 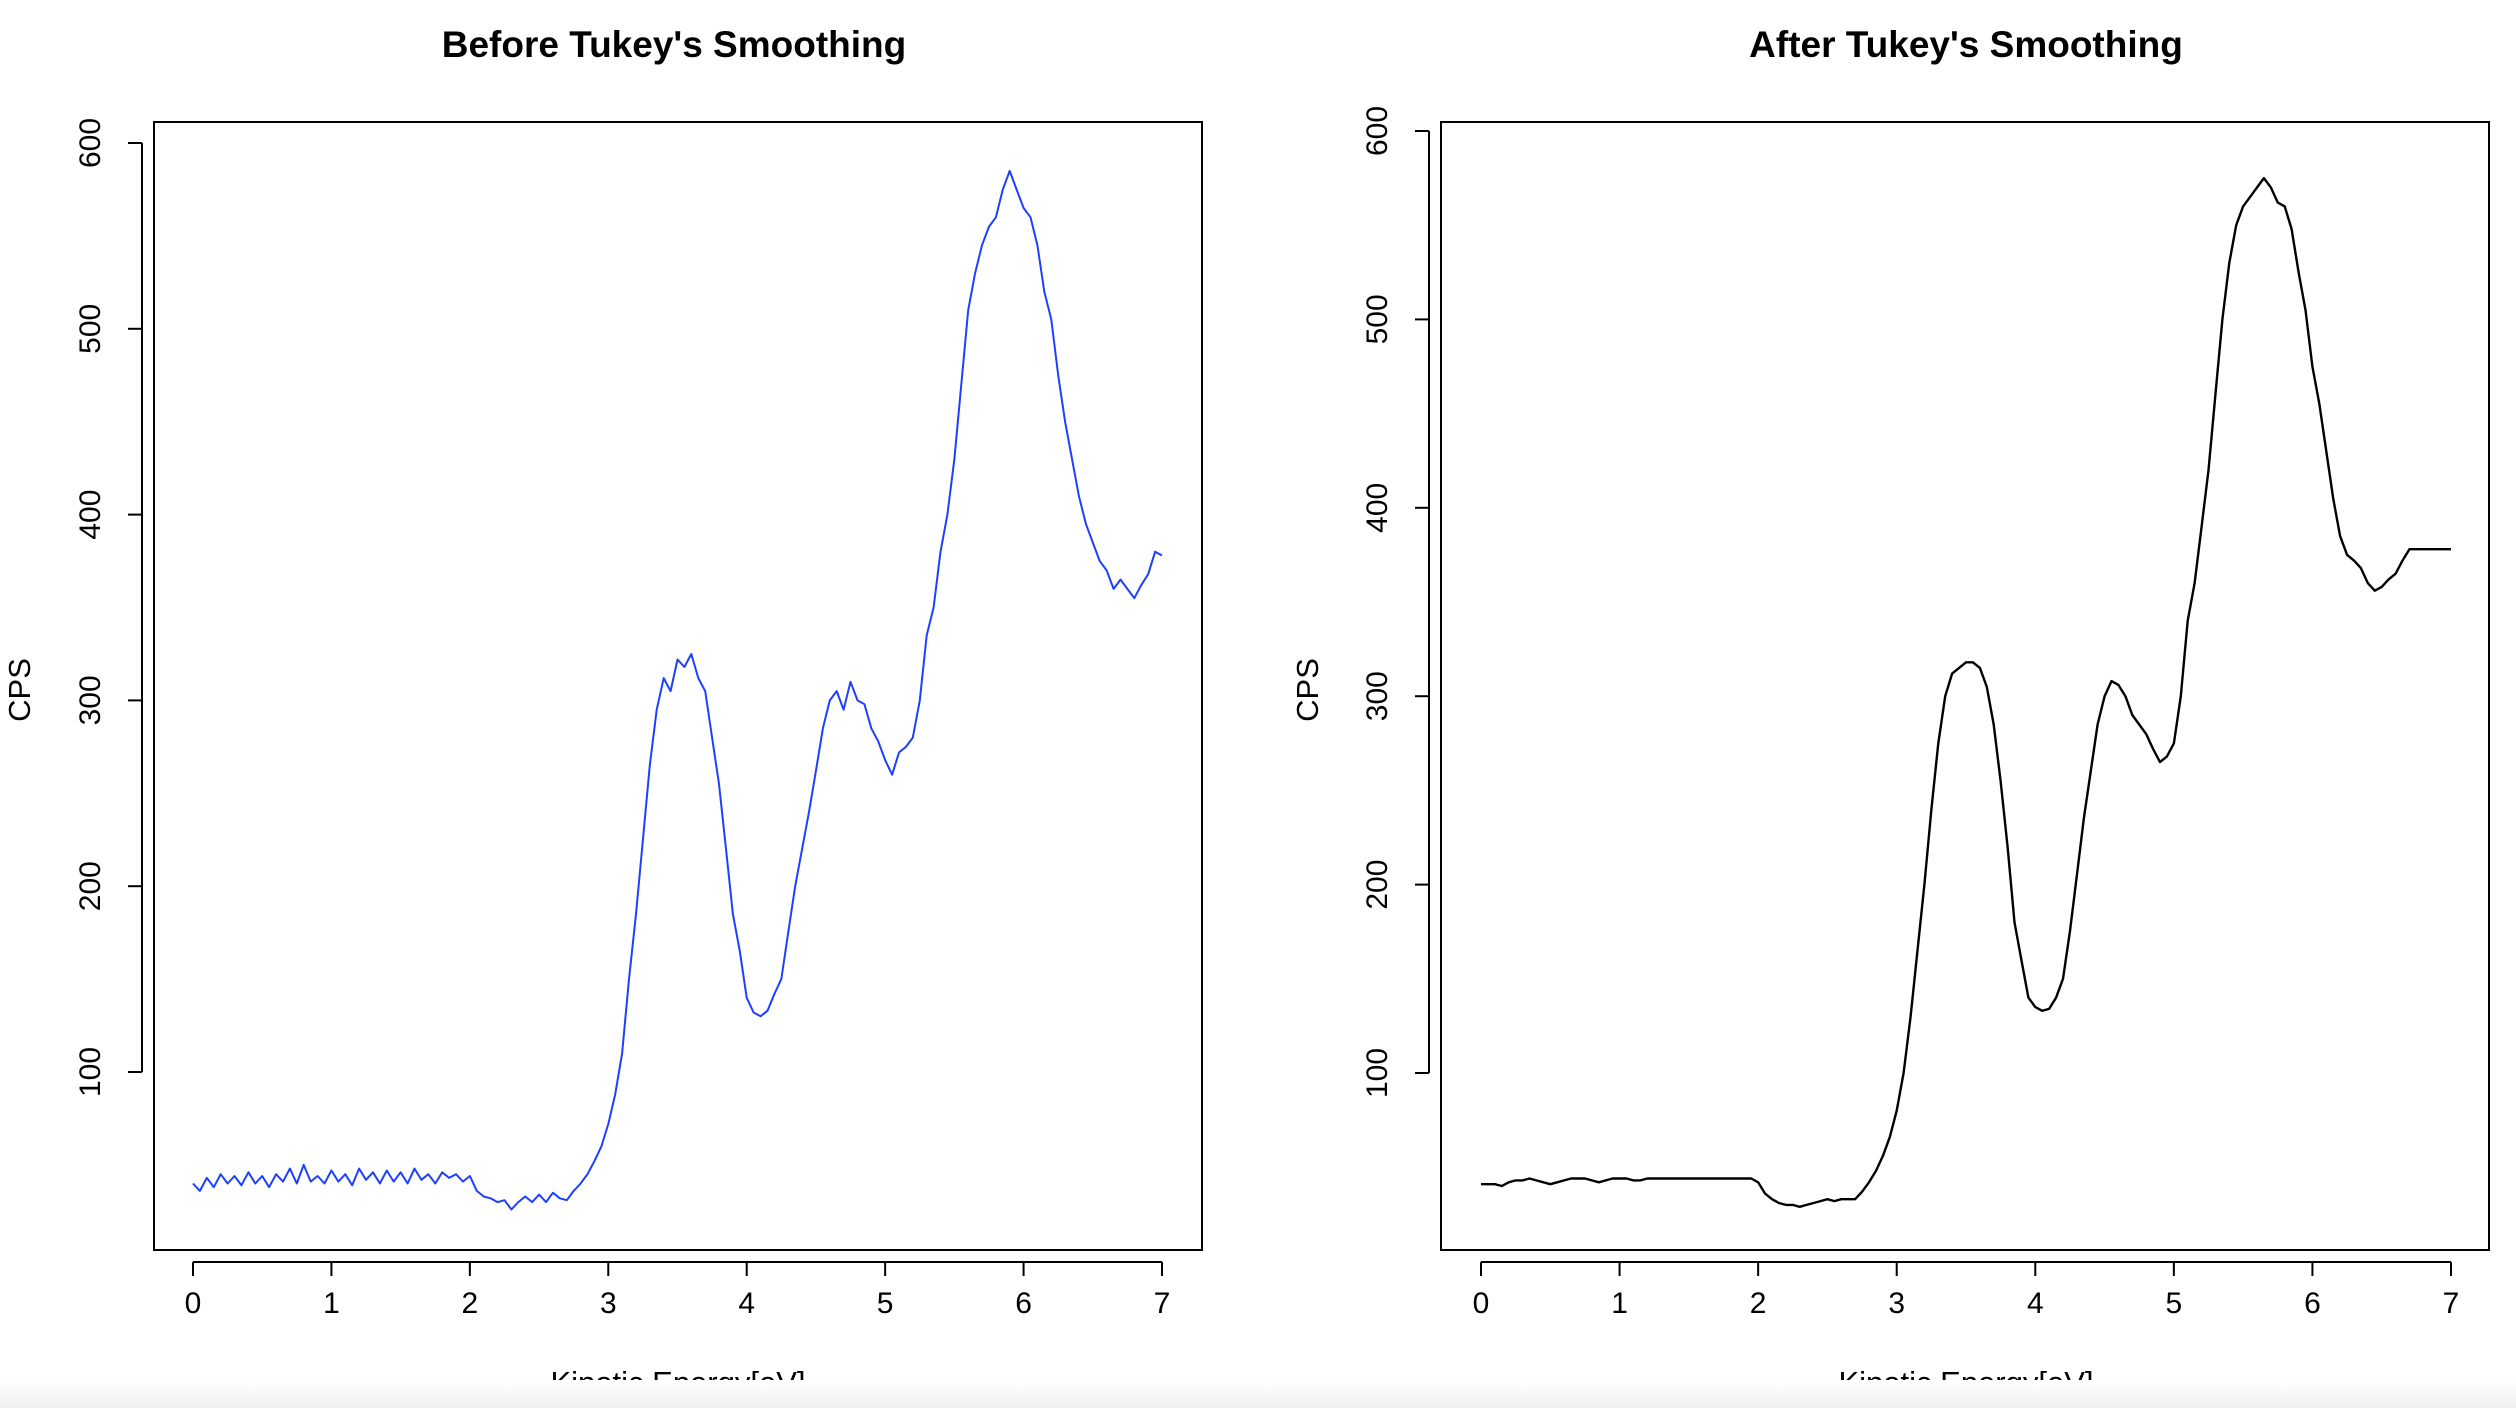 I want to click on chart-title: Before Tukey's Smoothing, so click(x=674, y=44).